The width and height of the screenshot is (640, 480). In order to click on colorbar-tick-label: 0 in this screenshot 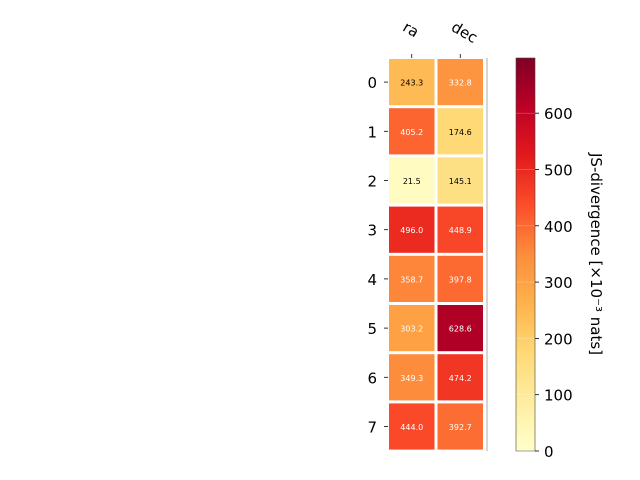, I will do `click(549, 452)`.